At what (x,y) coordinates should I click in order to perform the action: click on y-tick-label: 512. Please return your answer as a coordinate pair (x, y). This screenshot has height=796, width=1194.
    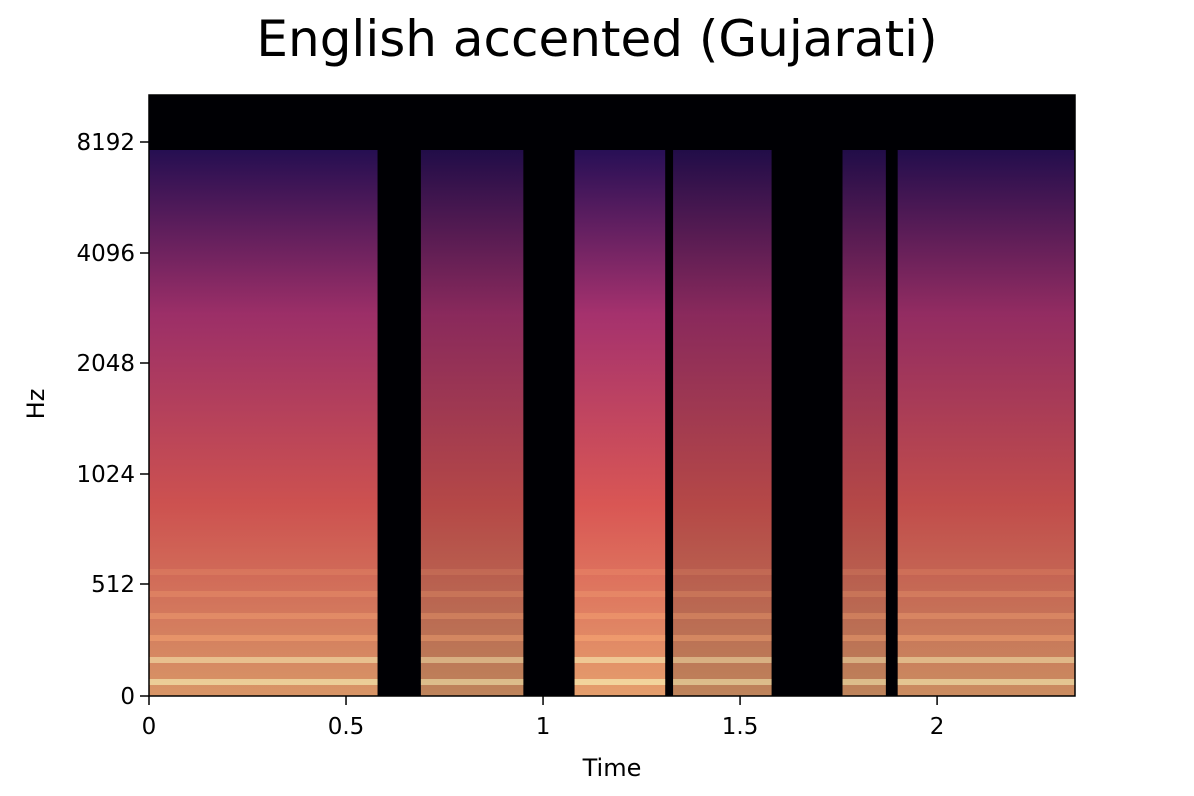
    Looking at the image, I should click on (113, 585).